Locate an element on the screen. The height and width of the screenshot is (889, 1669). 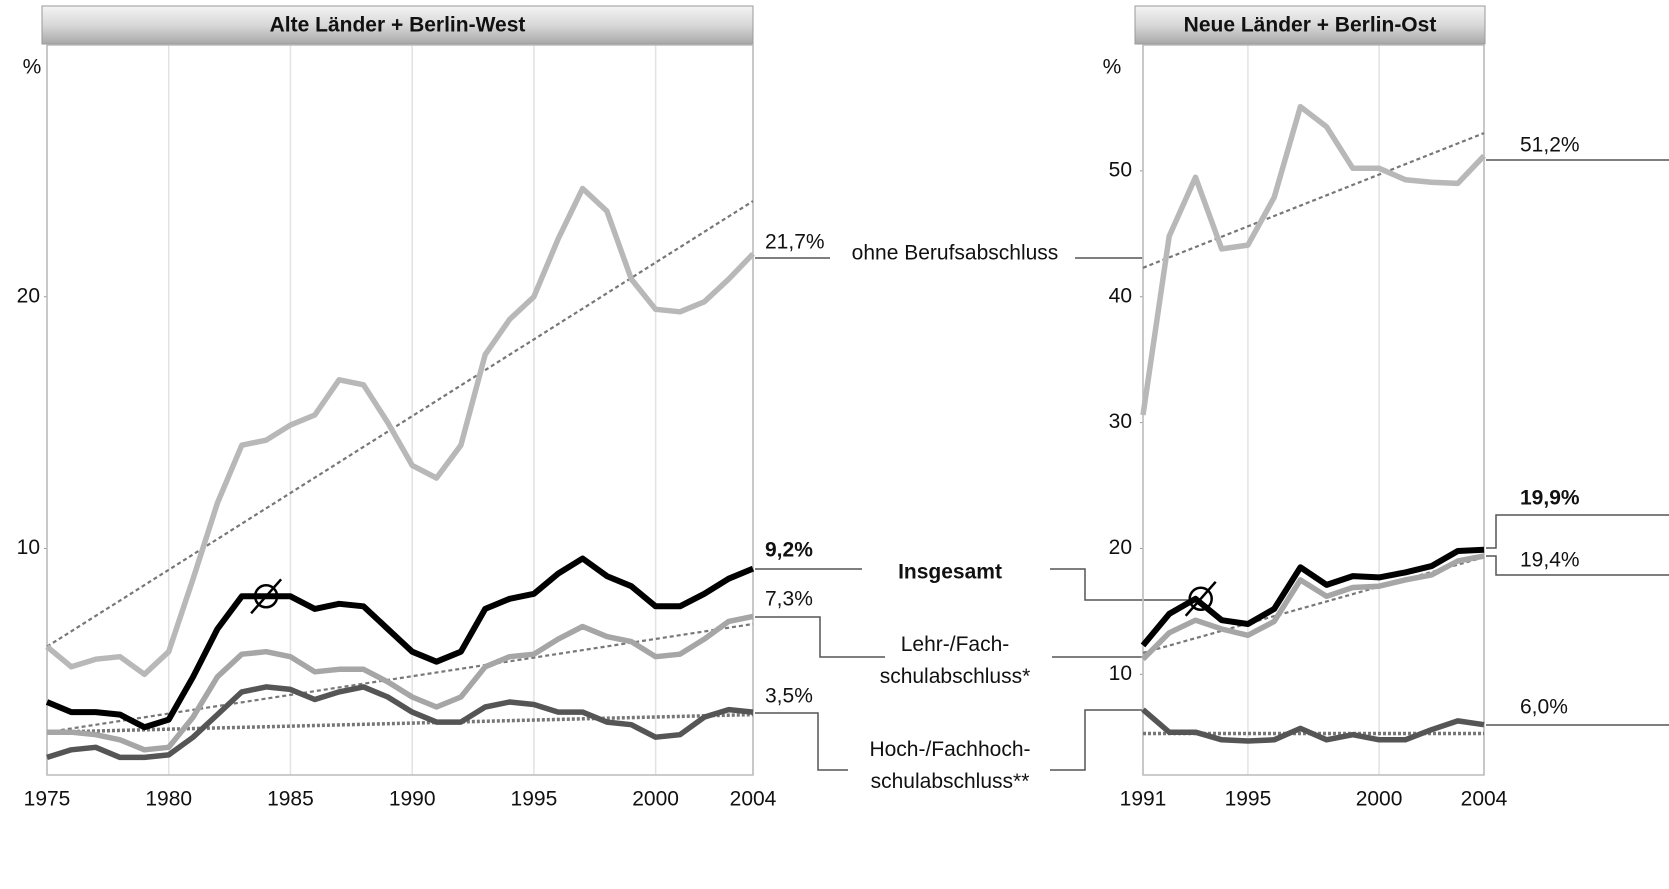
y-tick-label: 50 is located at coordinates (1120, 169).